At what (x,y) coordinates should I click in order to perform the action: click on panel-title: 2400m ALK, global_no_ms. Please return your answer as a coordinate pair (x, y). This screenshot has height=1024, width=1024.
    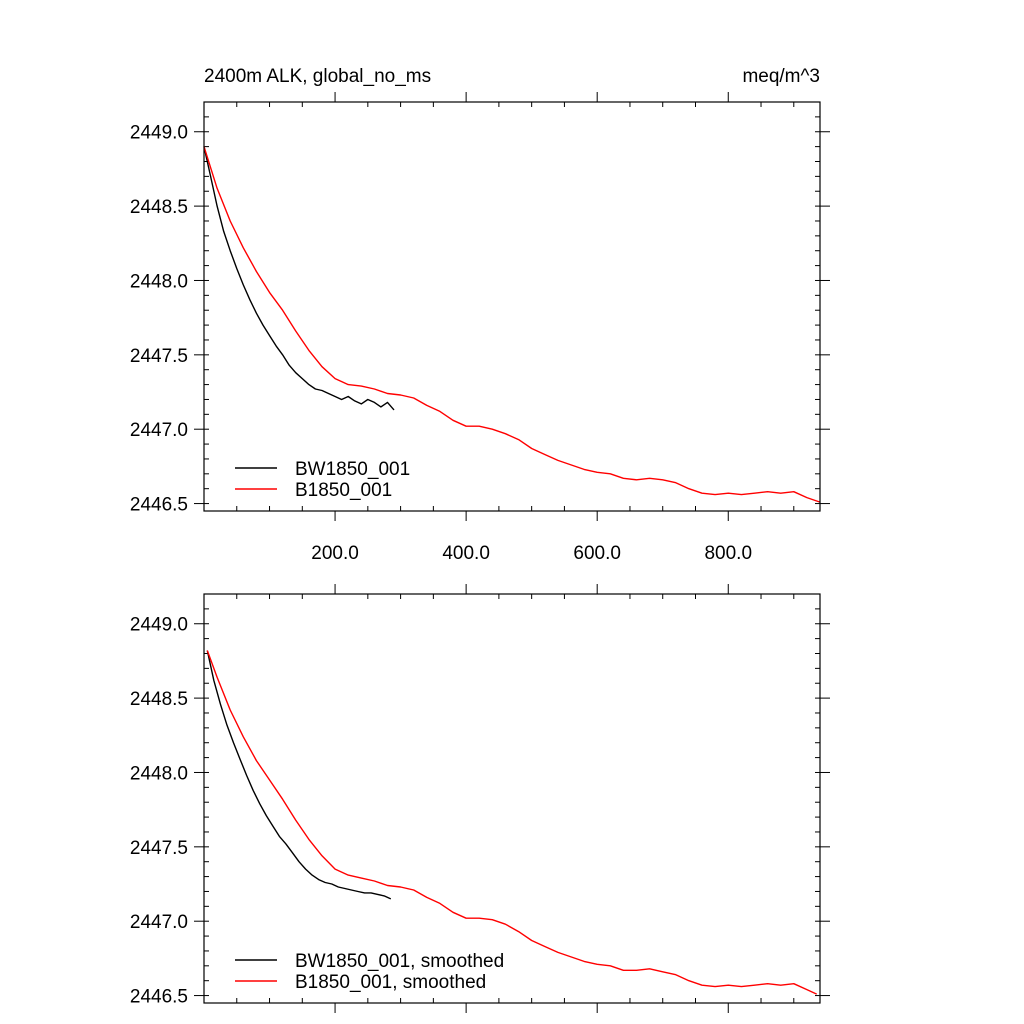
    Looking at the image, I should click on (317, 76).